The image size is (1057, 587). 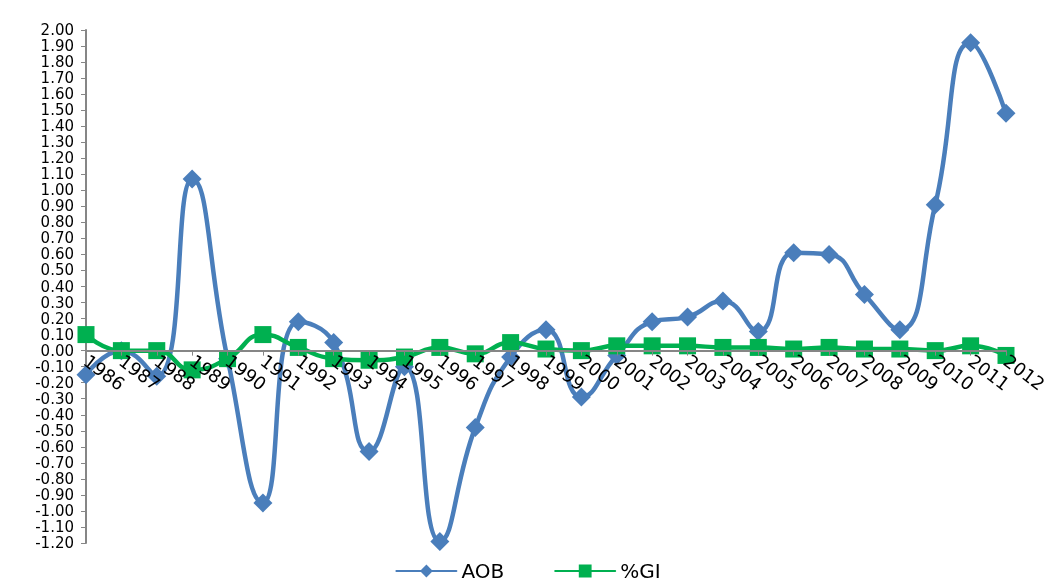 I want to click on y-tick-label: -0.70, so click(x=54, y=462).